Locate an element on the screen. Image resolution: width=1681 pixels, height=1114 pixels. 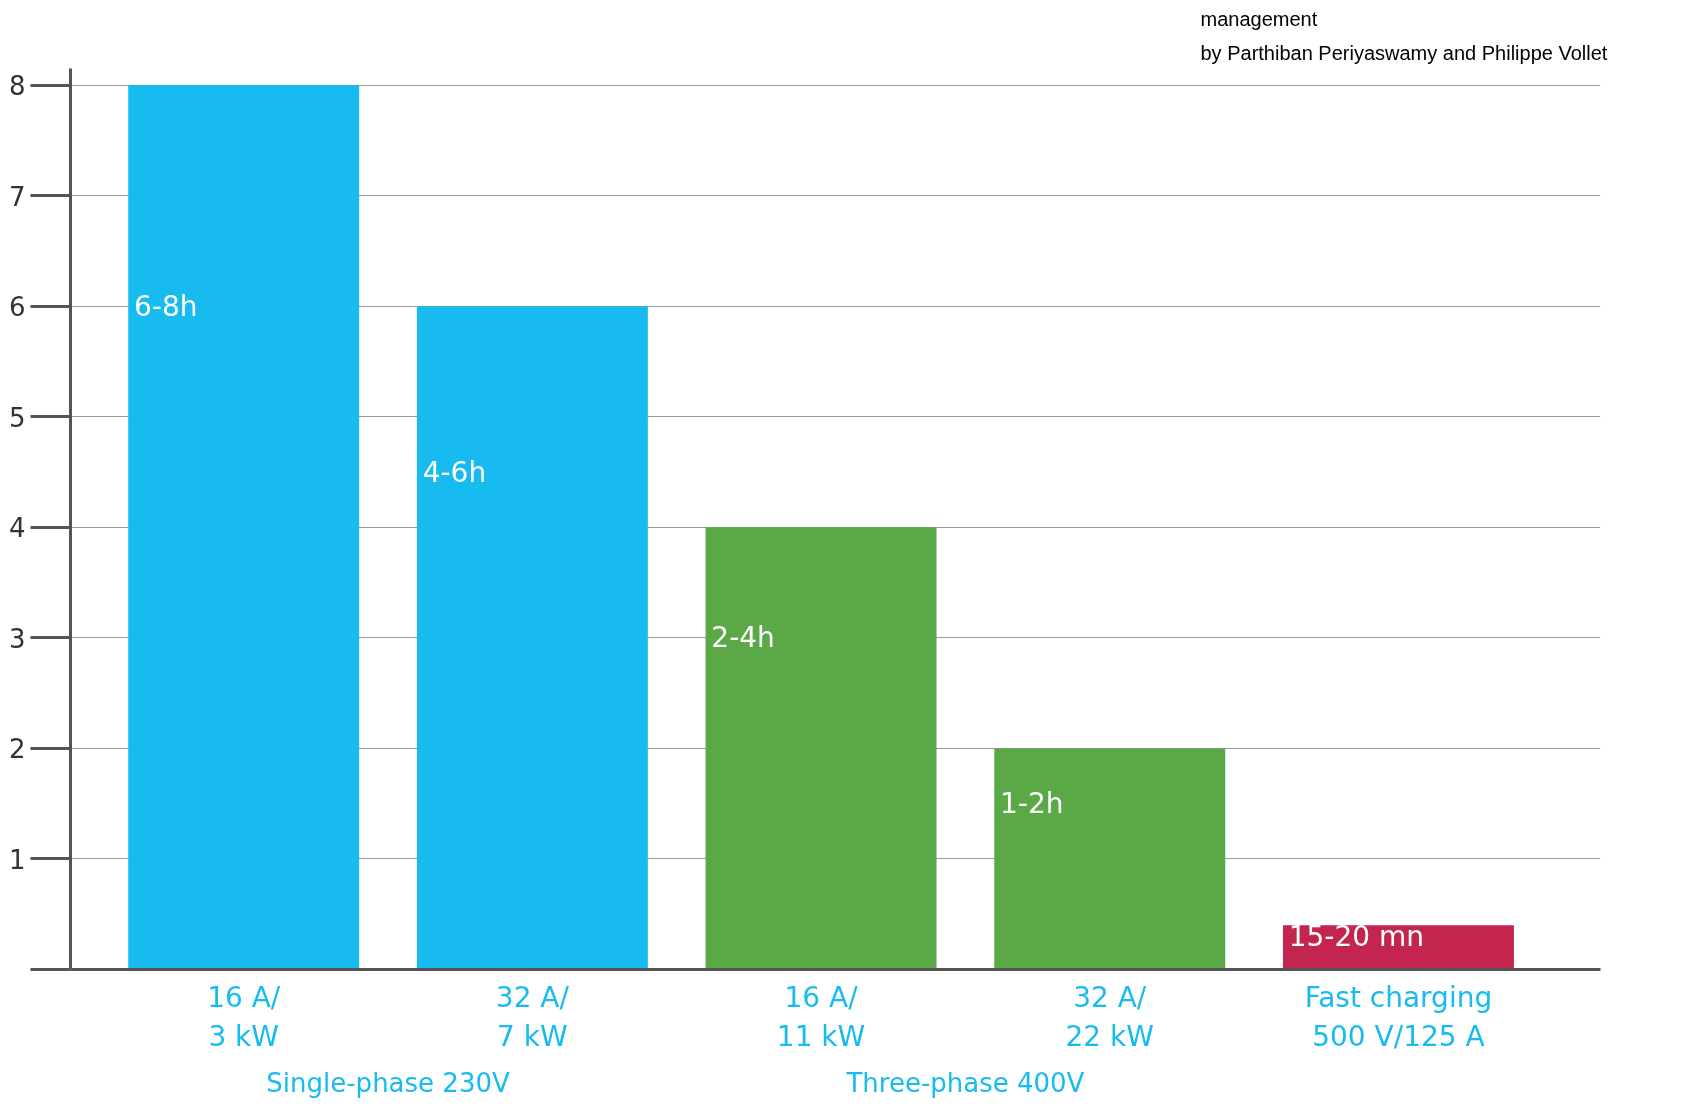
y-tick-label: 1 is located at coordinates (17, 859).